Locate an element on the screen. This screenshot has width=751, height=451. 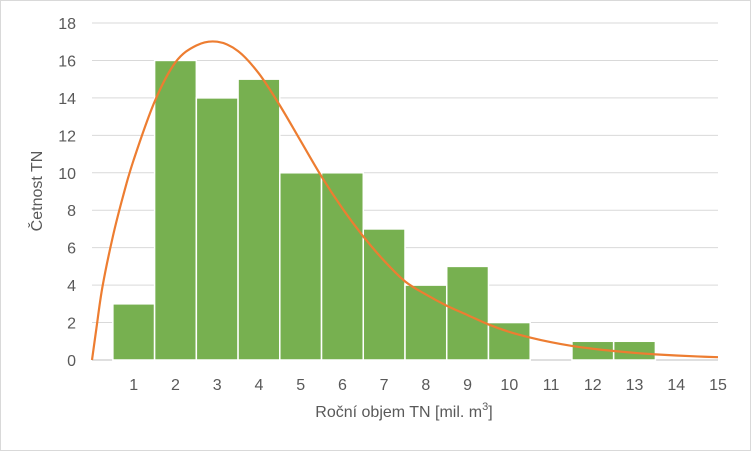
x-tick-label: 8 is located at coordinates (425, 385).